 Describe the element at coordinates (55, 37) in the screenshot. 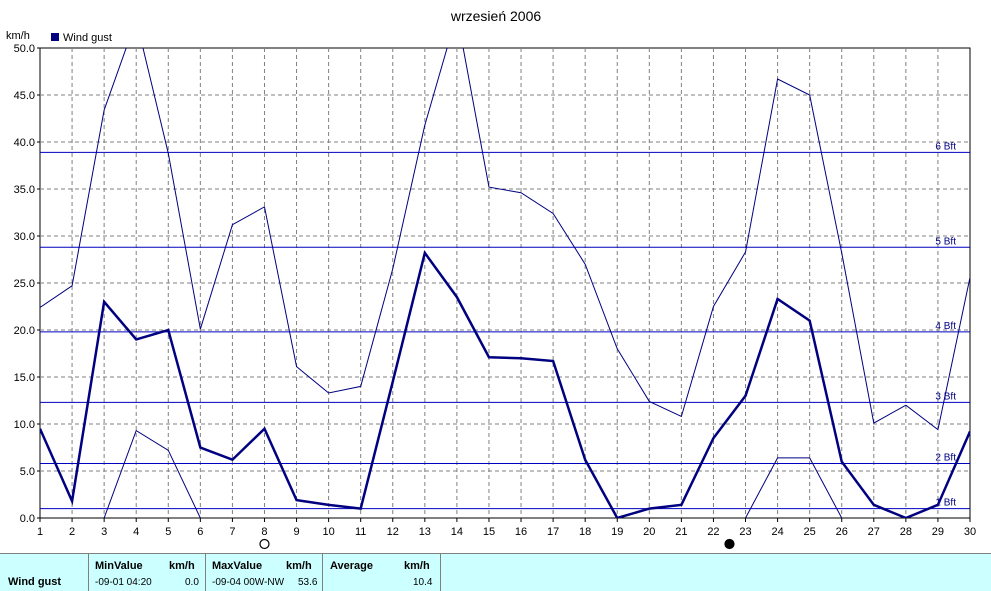

I see `legend-swatch` at that location.